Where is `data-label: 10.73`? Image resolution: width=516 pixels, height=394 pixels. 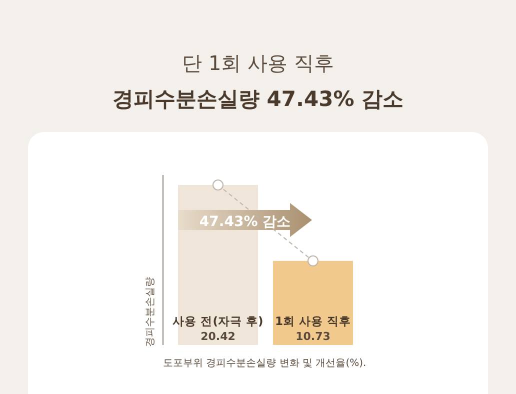 data-label: 10.73 is located at coordinates (313, 336).